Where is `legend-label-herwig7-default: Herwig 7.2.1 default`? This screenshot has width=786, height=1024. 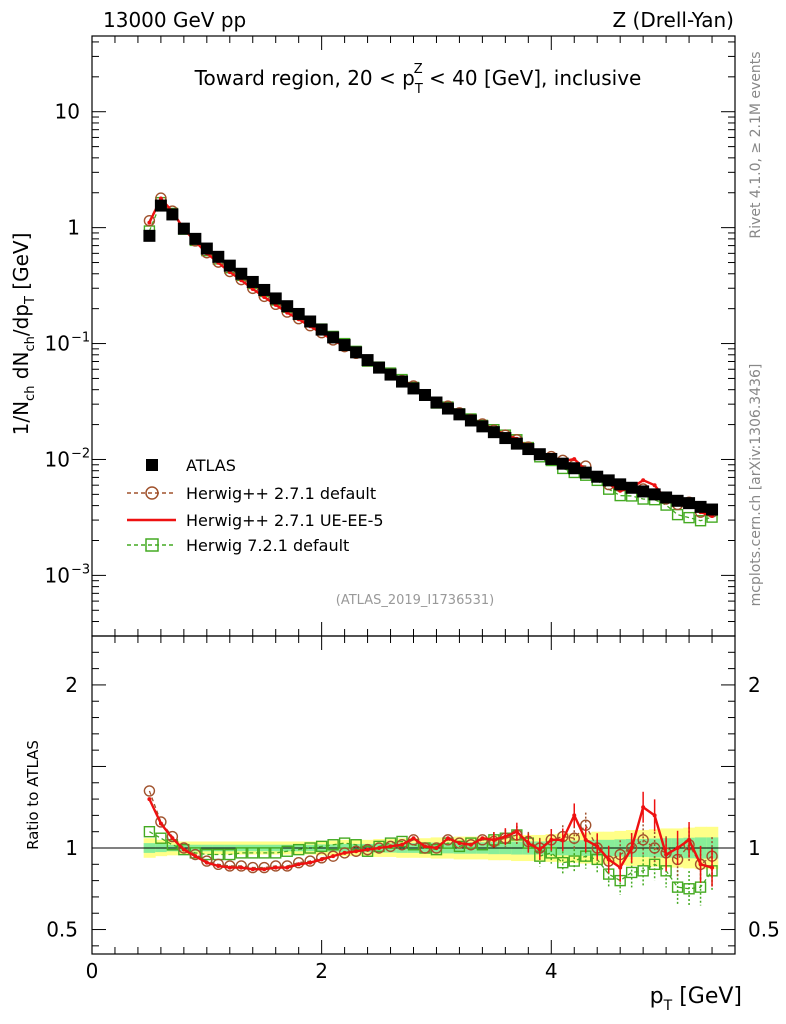
legend-label-herwig7-default: Herwig 7.2.1 default is located at coordinates (267, 545).